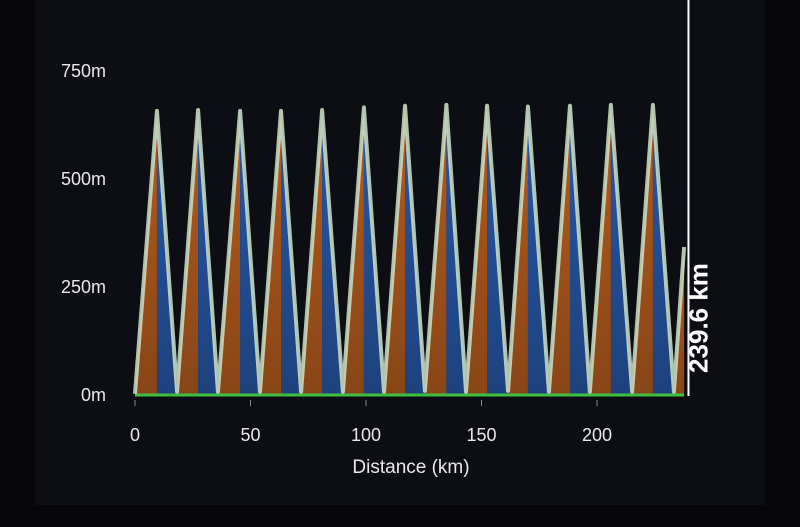 This screenshot has height=527, width=800. What do you see at coordinates (410, 467) in the screenshot?
I see `x-axis-title: Distance (km)` at bounding box center [410, 467].